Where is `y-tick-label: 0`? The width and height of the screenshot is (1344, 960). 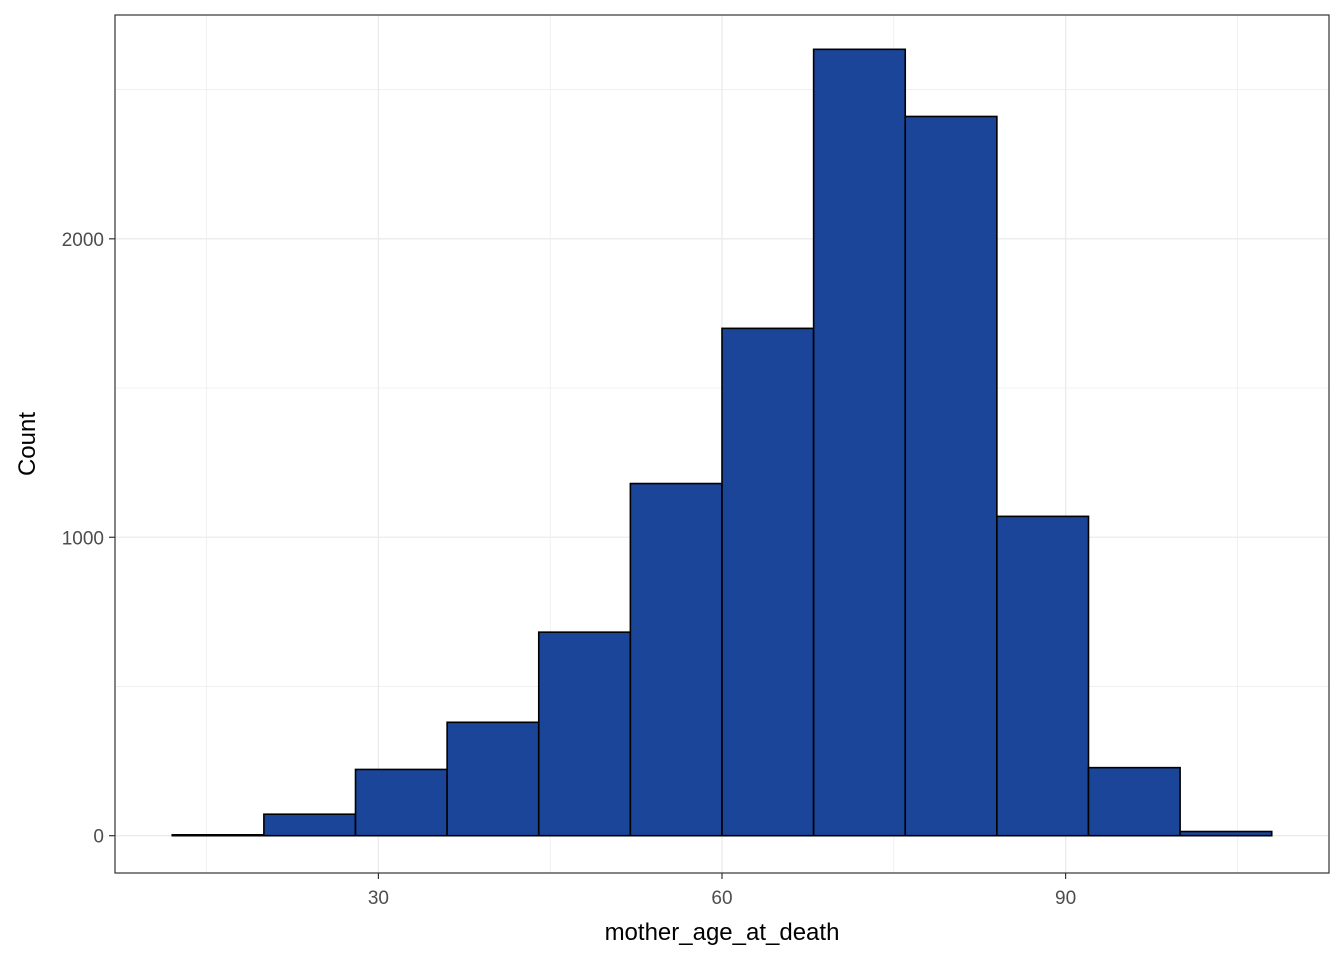 y-tick-label: 0 is located at coordinates (98, 837).